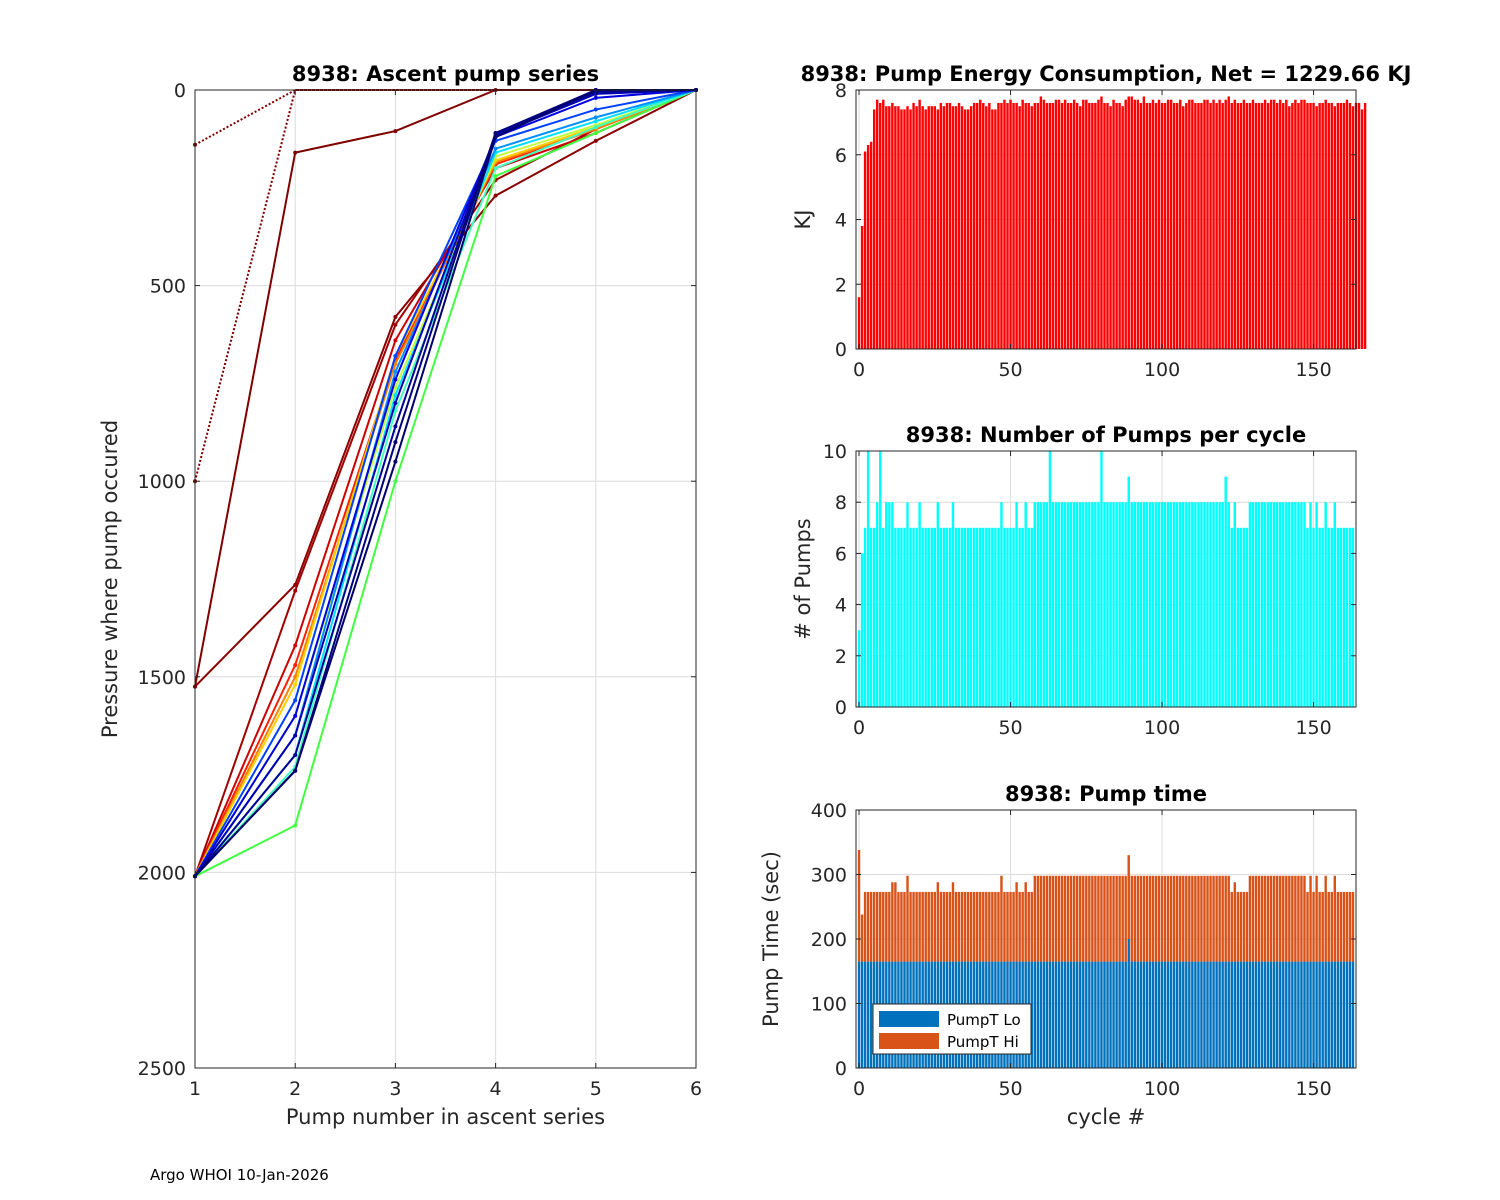 This screenshot has width=1500, height=1200. Describe the element at coordinates (803, 579) in the screenshot. I see `y-axis-label: # of Pumps` at that location.